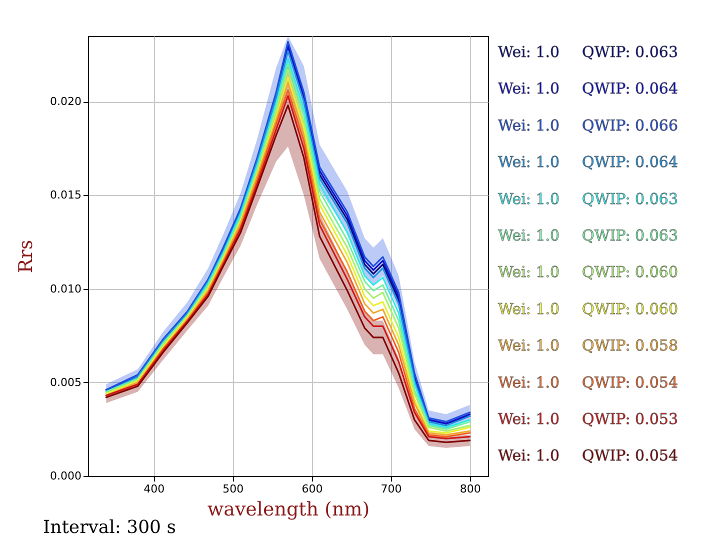  I want to click on y-tick-label: 0.015, so click(66, 195).